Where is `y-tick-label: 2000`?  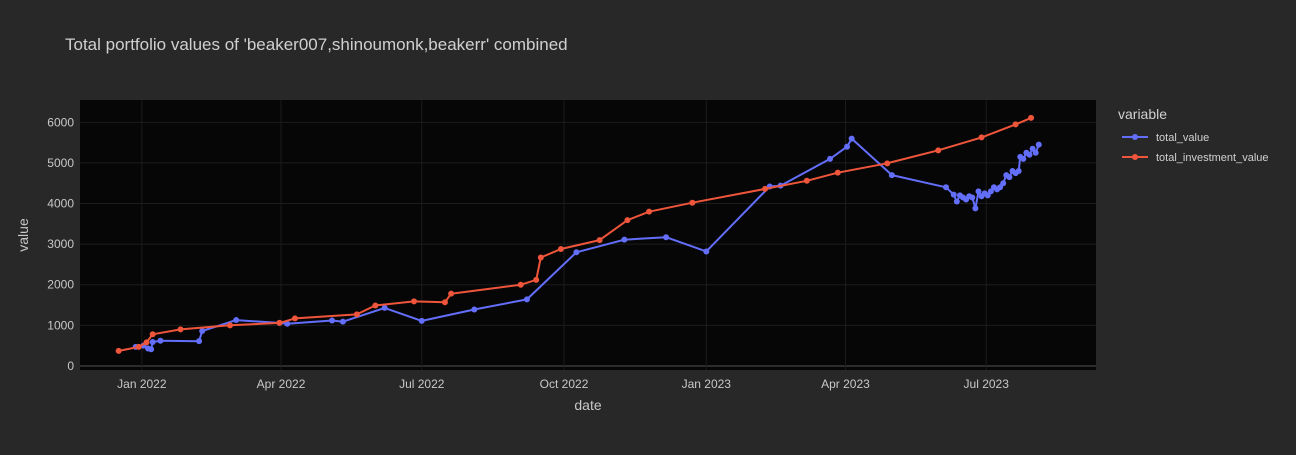
y-tick-label: 2000 is located at coordinates (60, 285).